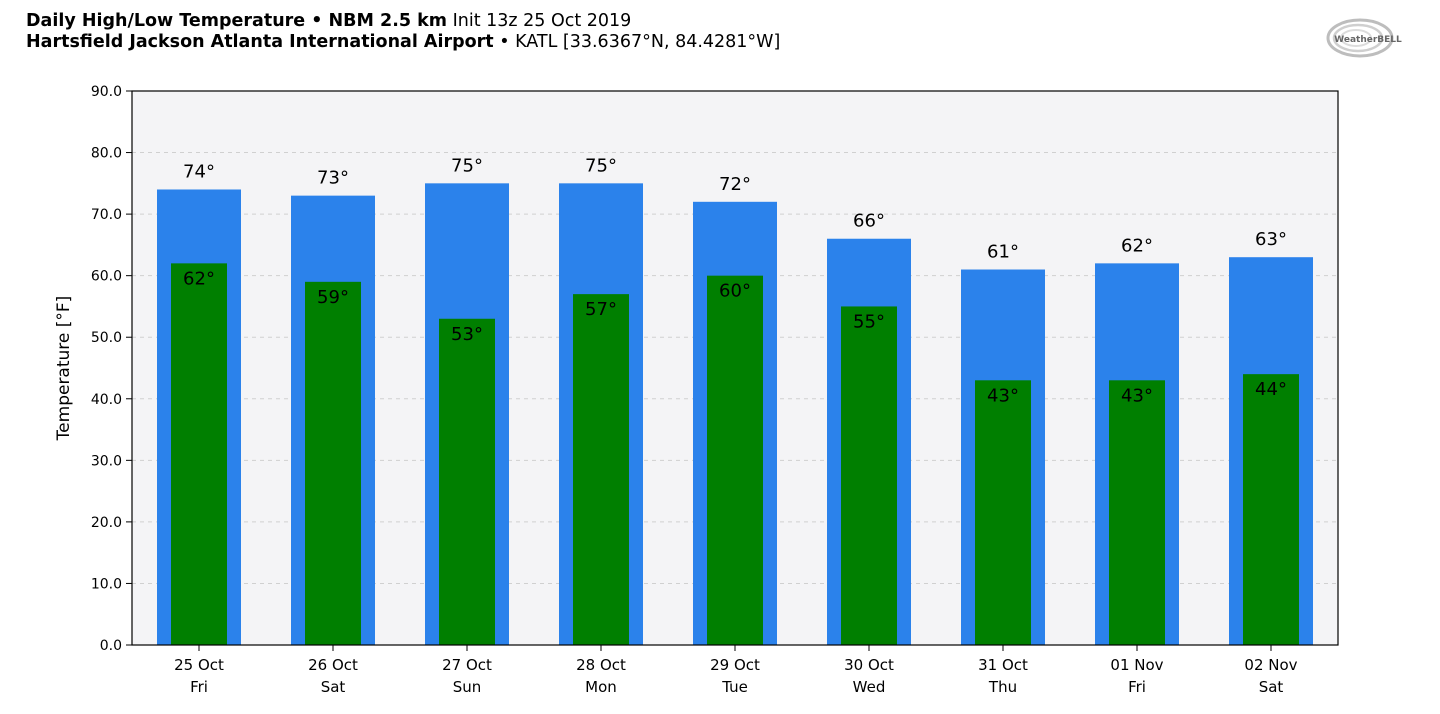 Image resolution: width=1440 pixels, height=714 pixels. Describe the element at coordinates (1136, 665) in the screenshot. I see `x-tick-date-label: 01 Nov` at that location.